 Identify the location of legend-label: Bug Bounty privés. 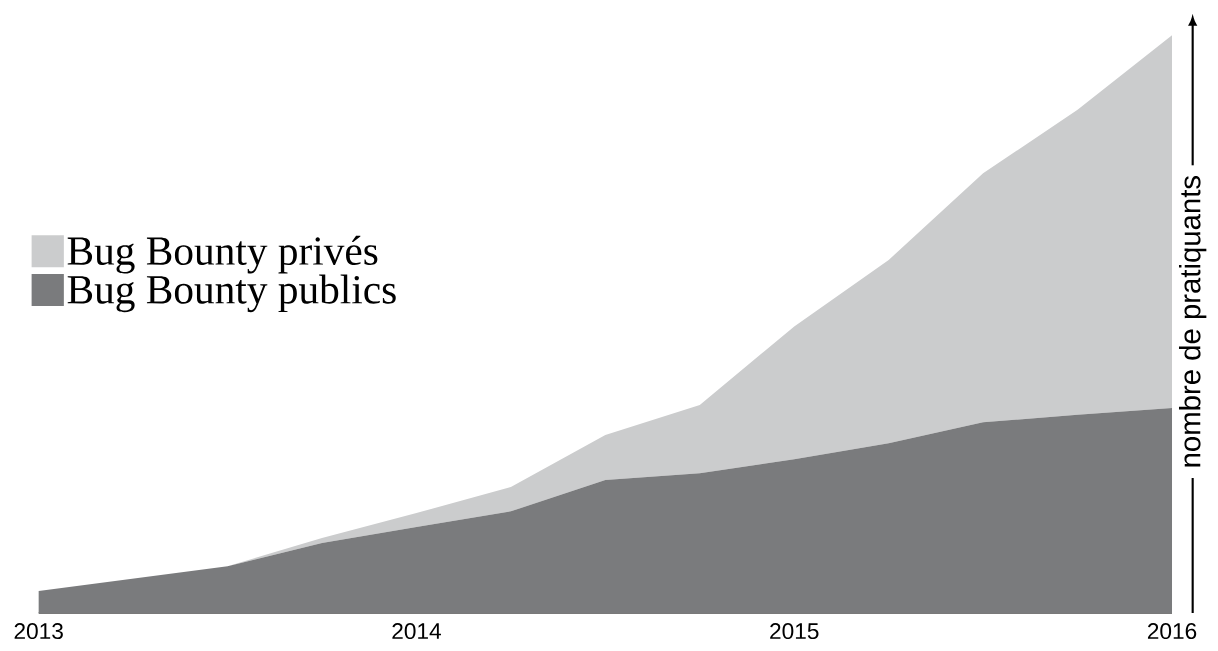
(222, 254).